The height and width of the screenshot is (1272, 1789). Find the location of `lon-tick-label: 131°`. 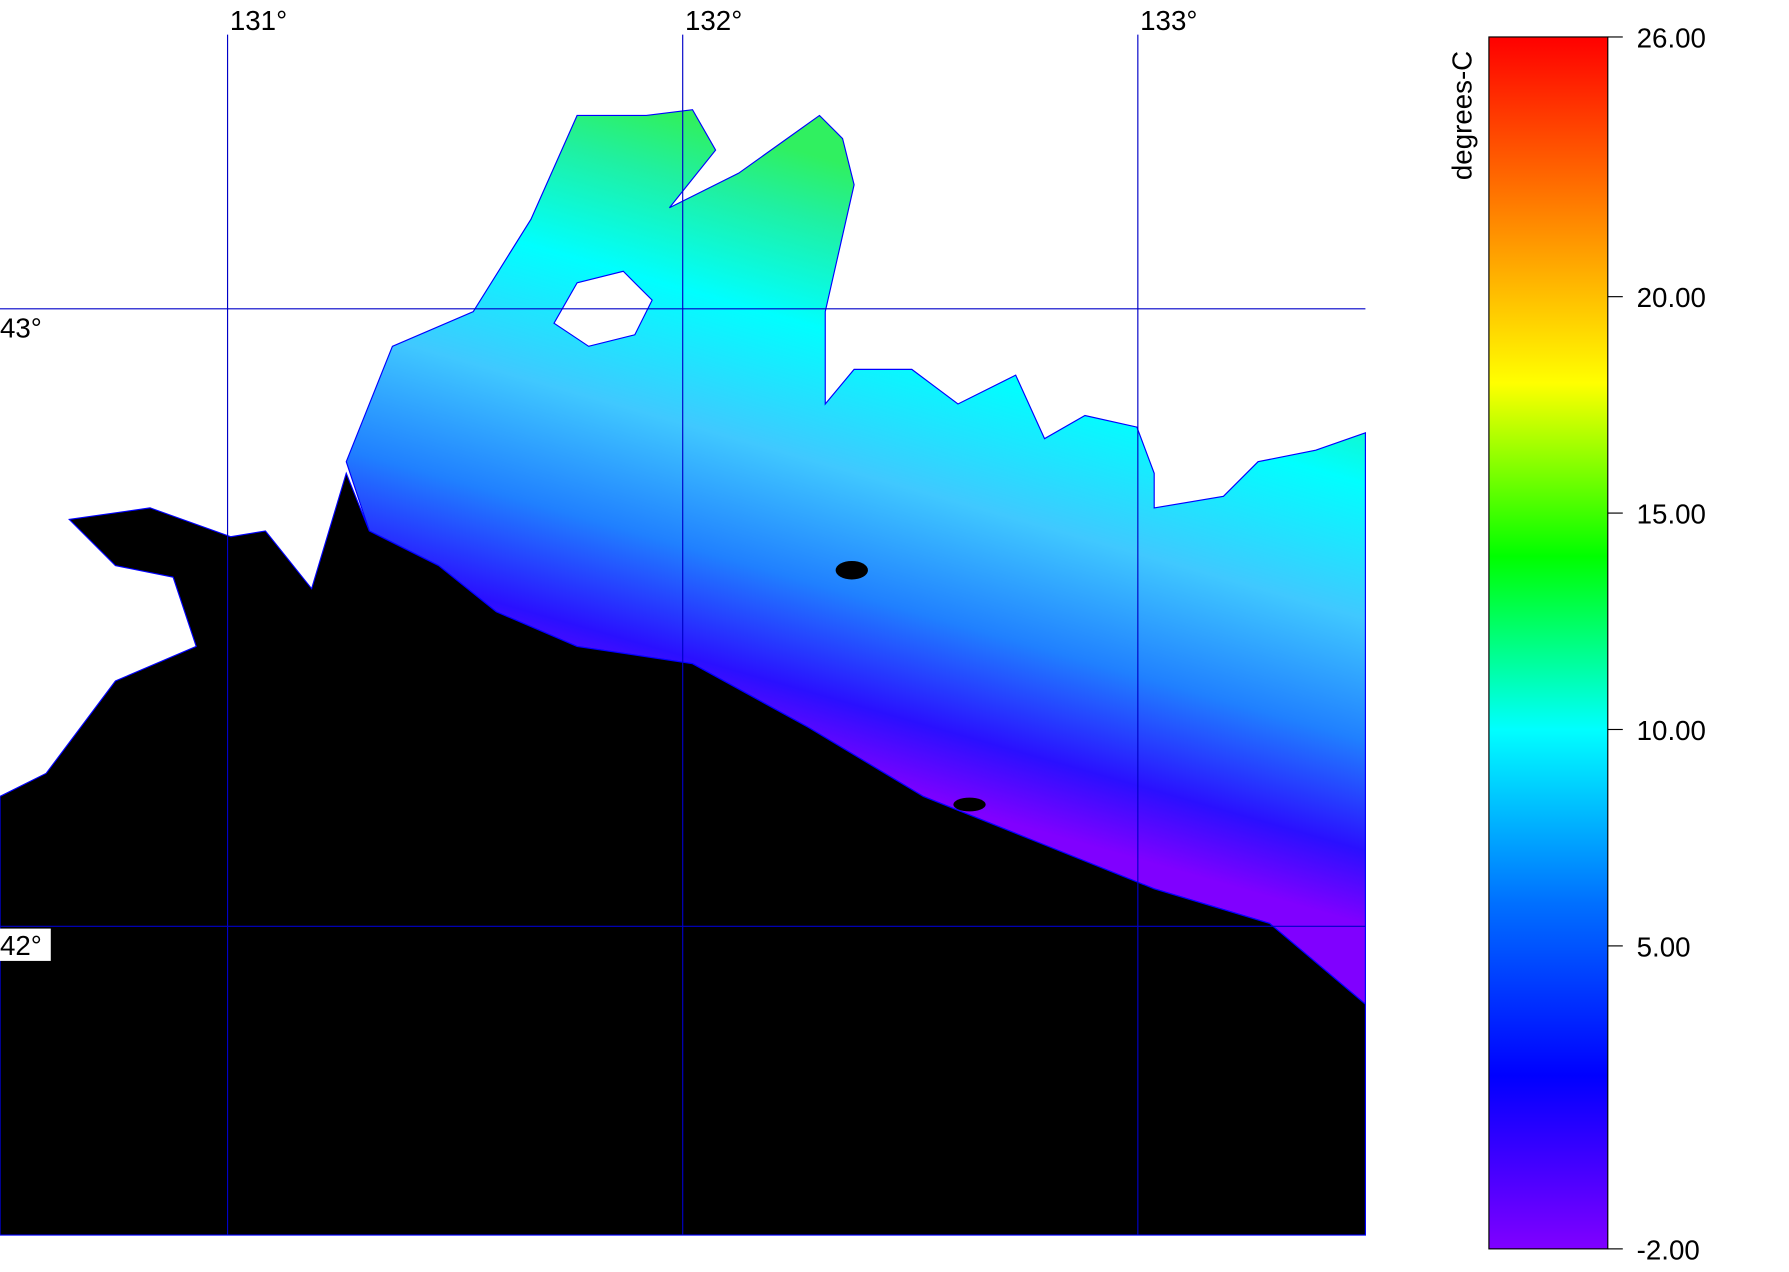

lon-tick-label: 131° is located at coordinates (258, 20).